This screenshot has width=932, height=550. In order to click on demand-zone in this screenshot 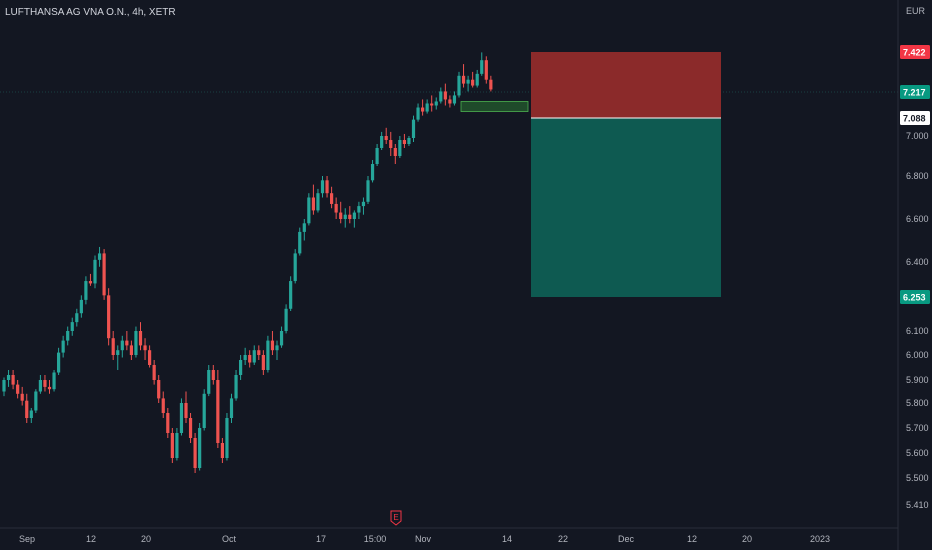, I will do `click(494, 106)`.